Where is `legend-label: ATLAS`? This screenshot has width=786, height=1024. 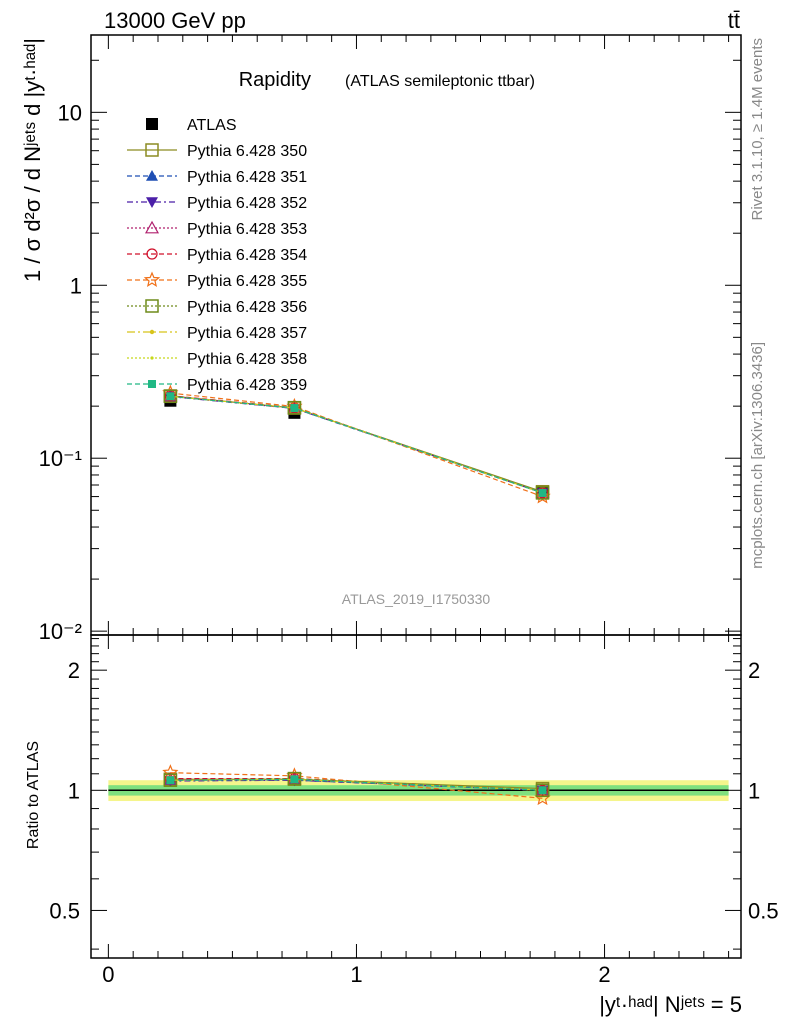
legend-label: ATLAS is located at coordinates (212, 125).